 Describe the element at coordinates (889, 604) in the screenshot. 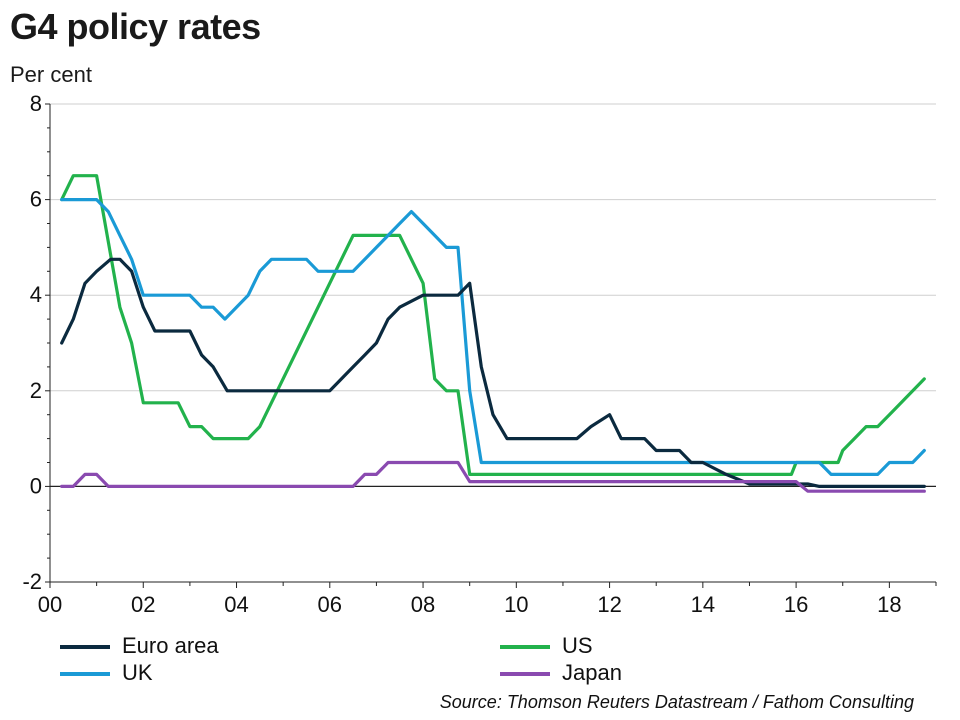

I see `x-tick-label-18: 18` at that location.